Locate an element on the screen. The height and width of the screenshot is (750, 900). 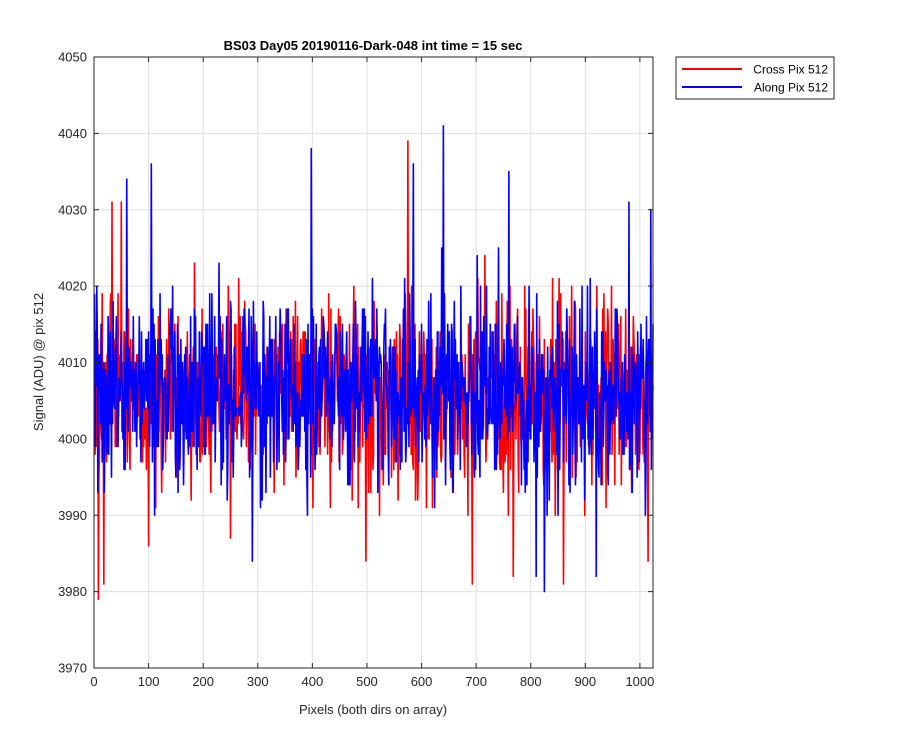
legend-label-along: Along Pix 512 is located at coordinates (791, 88).